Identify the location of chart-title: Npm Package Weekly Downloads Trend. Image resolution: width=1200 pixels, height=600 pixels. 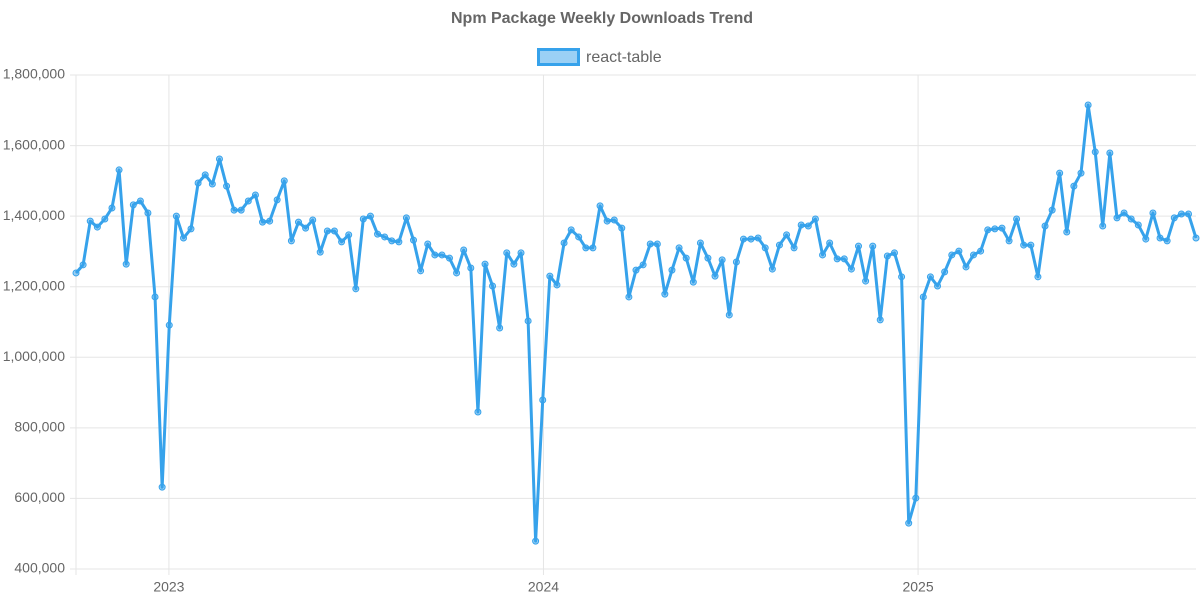
(602, 18).